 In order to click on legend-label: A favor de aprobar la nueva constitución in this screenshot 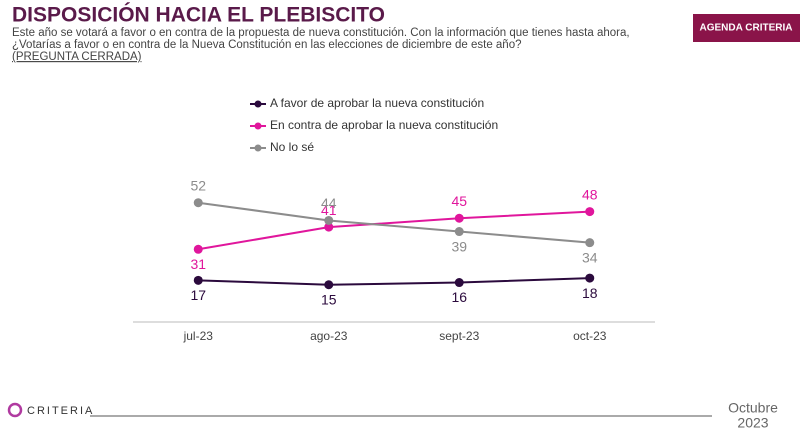, I will do `click(377, 103)`.